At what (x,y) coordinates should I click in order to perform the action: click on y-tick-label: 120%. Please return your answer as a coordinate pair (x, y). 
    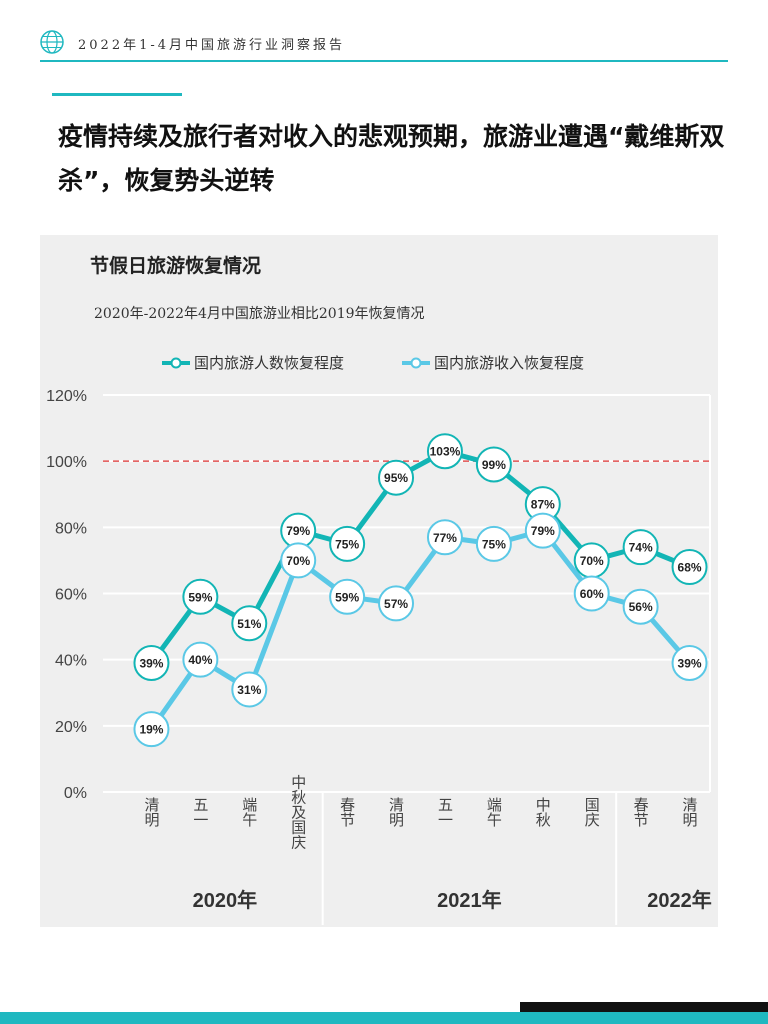
    Looking at the image, I should click on (66, 396).